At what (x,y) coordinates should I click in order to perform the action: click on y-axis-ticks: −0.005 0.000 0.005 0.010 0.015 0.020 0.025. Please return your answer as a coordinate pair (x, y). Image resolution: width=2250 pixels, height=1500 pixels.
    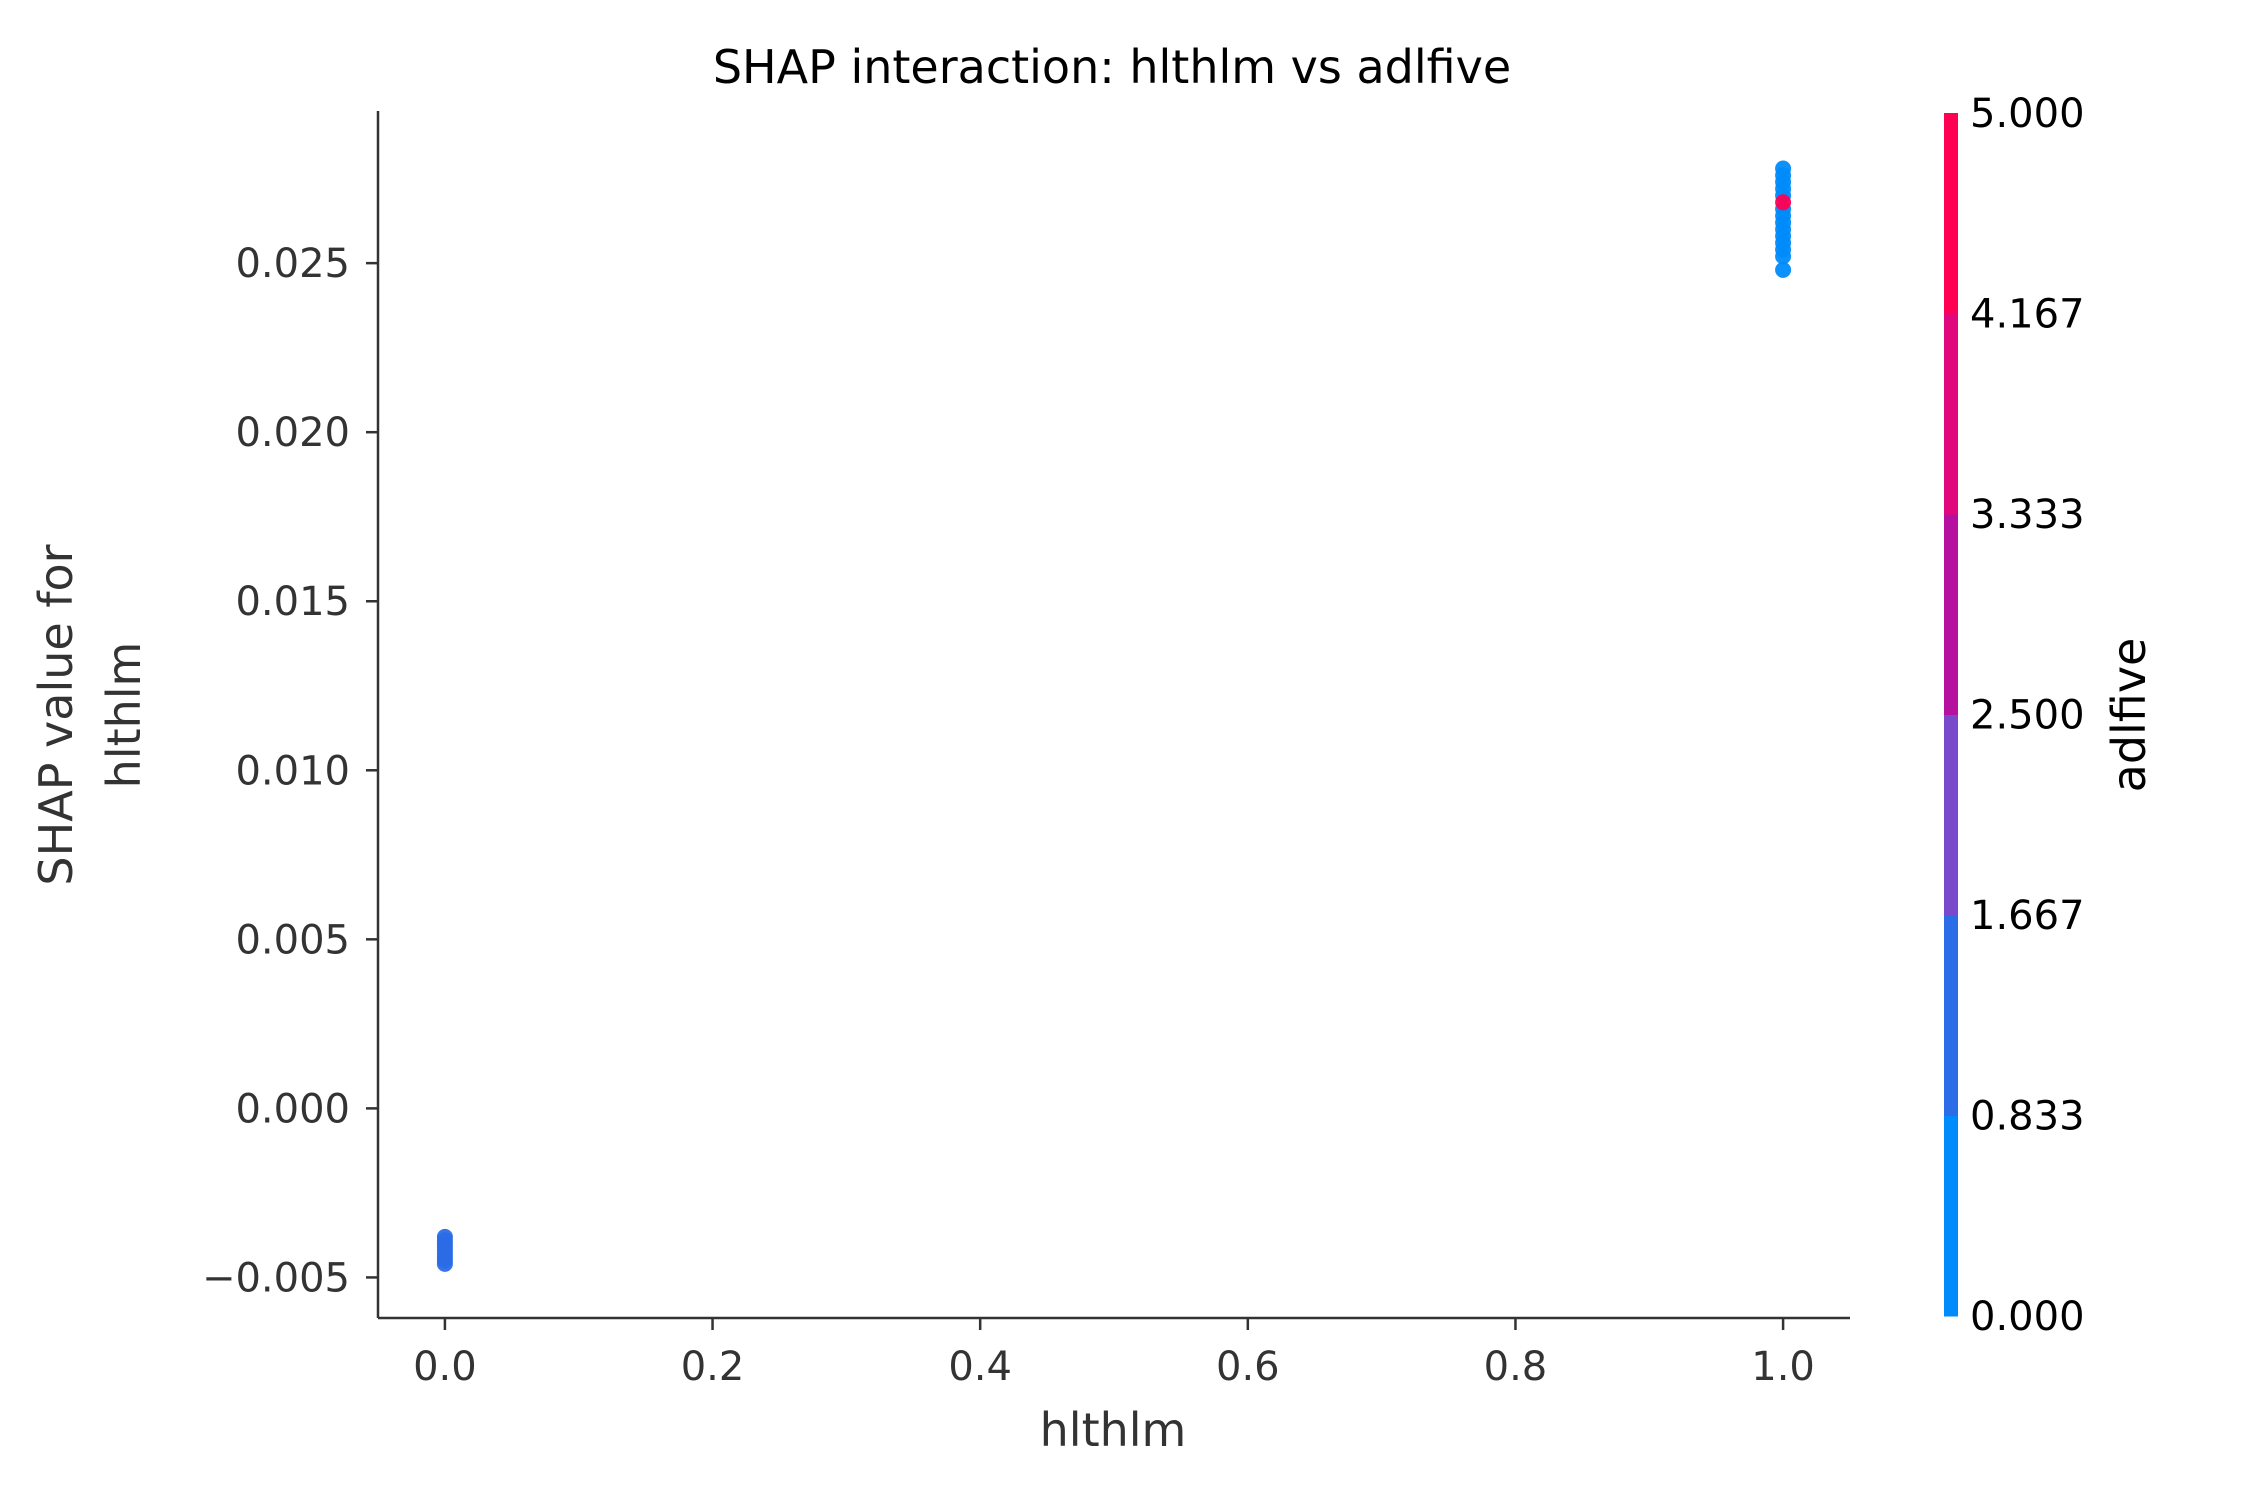
    Looking at the image, I should click on (290, 771).